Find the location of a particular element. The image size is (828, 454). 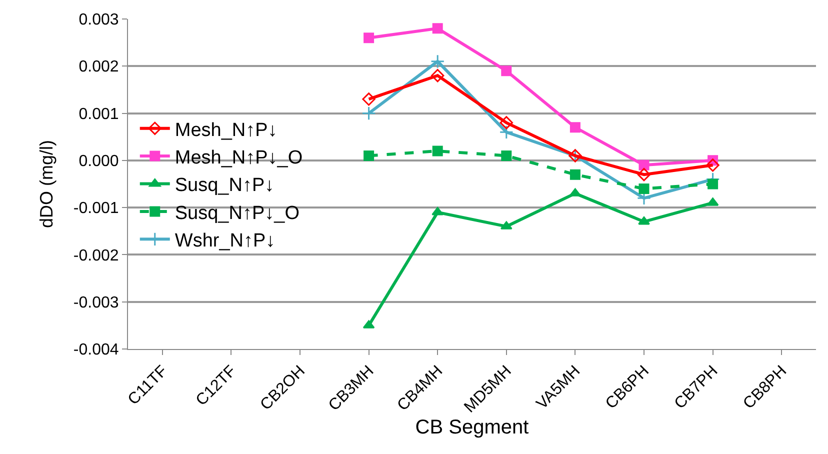

legend-label: Wshr_N↑P↓ is located at coordinates (225, 241).